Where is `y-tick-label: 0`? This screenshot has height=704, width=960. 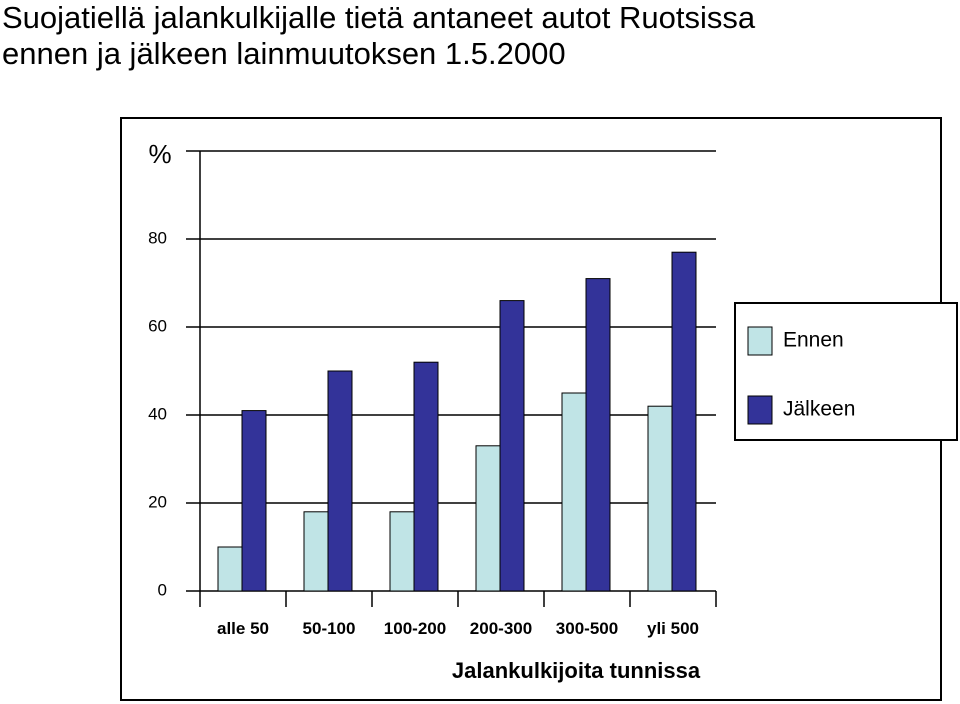 y-tick-label: 0 is located at coordinates (162, 589).